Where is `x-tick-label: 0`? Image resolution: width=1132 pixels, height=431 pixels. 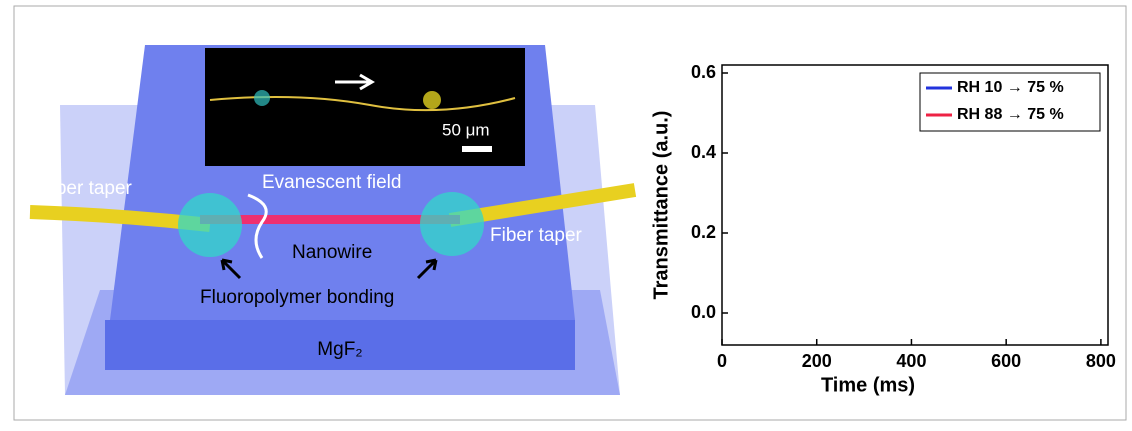
x-tick-label: 0 is located at coordinates (722, 361).